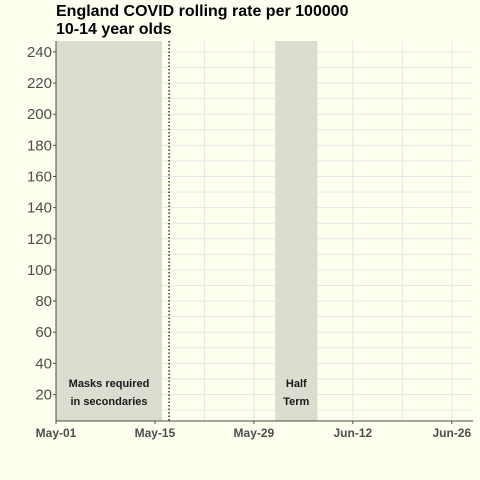  What do you see at coordinates (39, 239) in the screenshot?
I see `y-tick-label: 120` at bounding box center [39, 239].